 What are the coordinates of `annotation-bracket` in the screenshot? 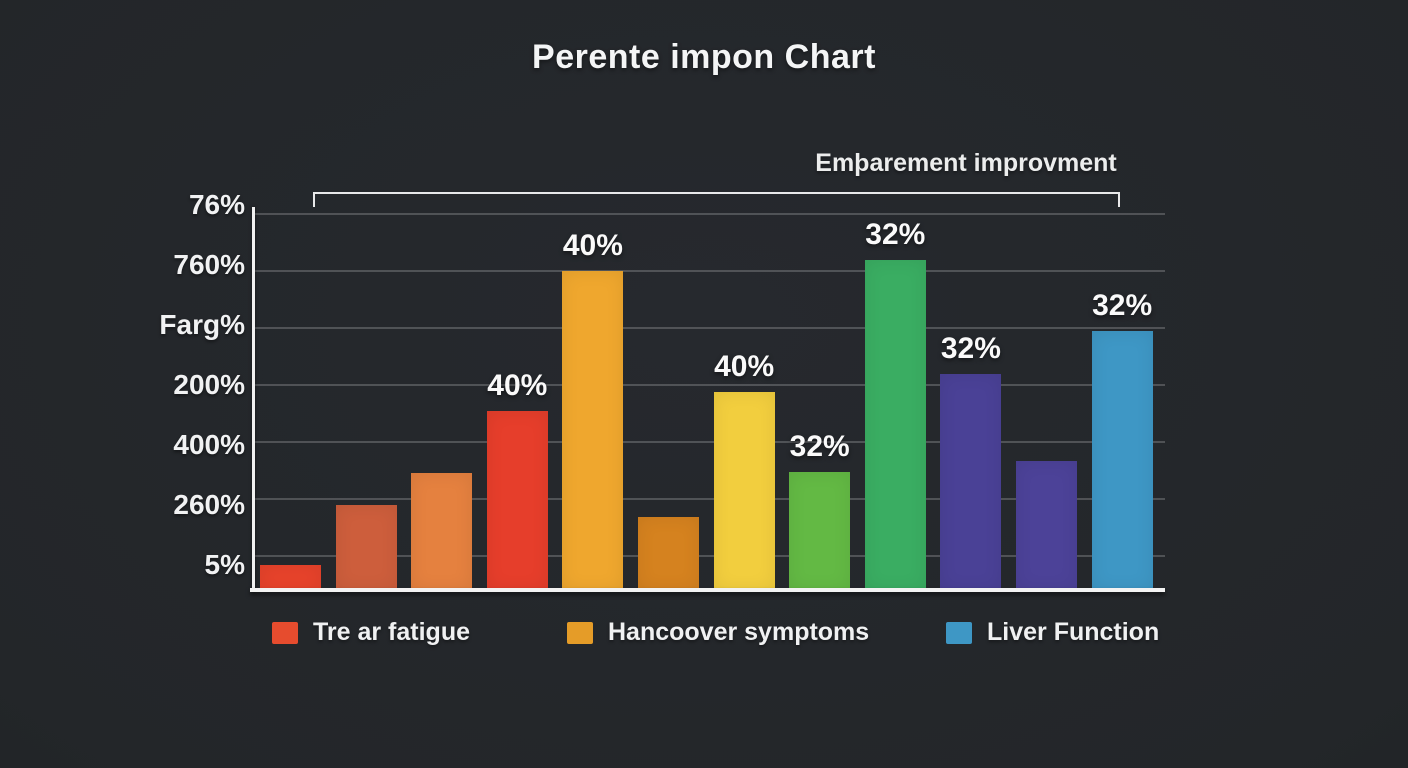 It's located at (716, 199).